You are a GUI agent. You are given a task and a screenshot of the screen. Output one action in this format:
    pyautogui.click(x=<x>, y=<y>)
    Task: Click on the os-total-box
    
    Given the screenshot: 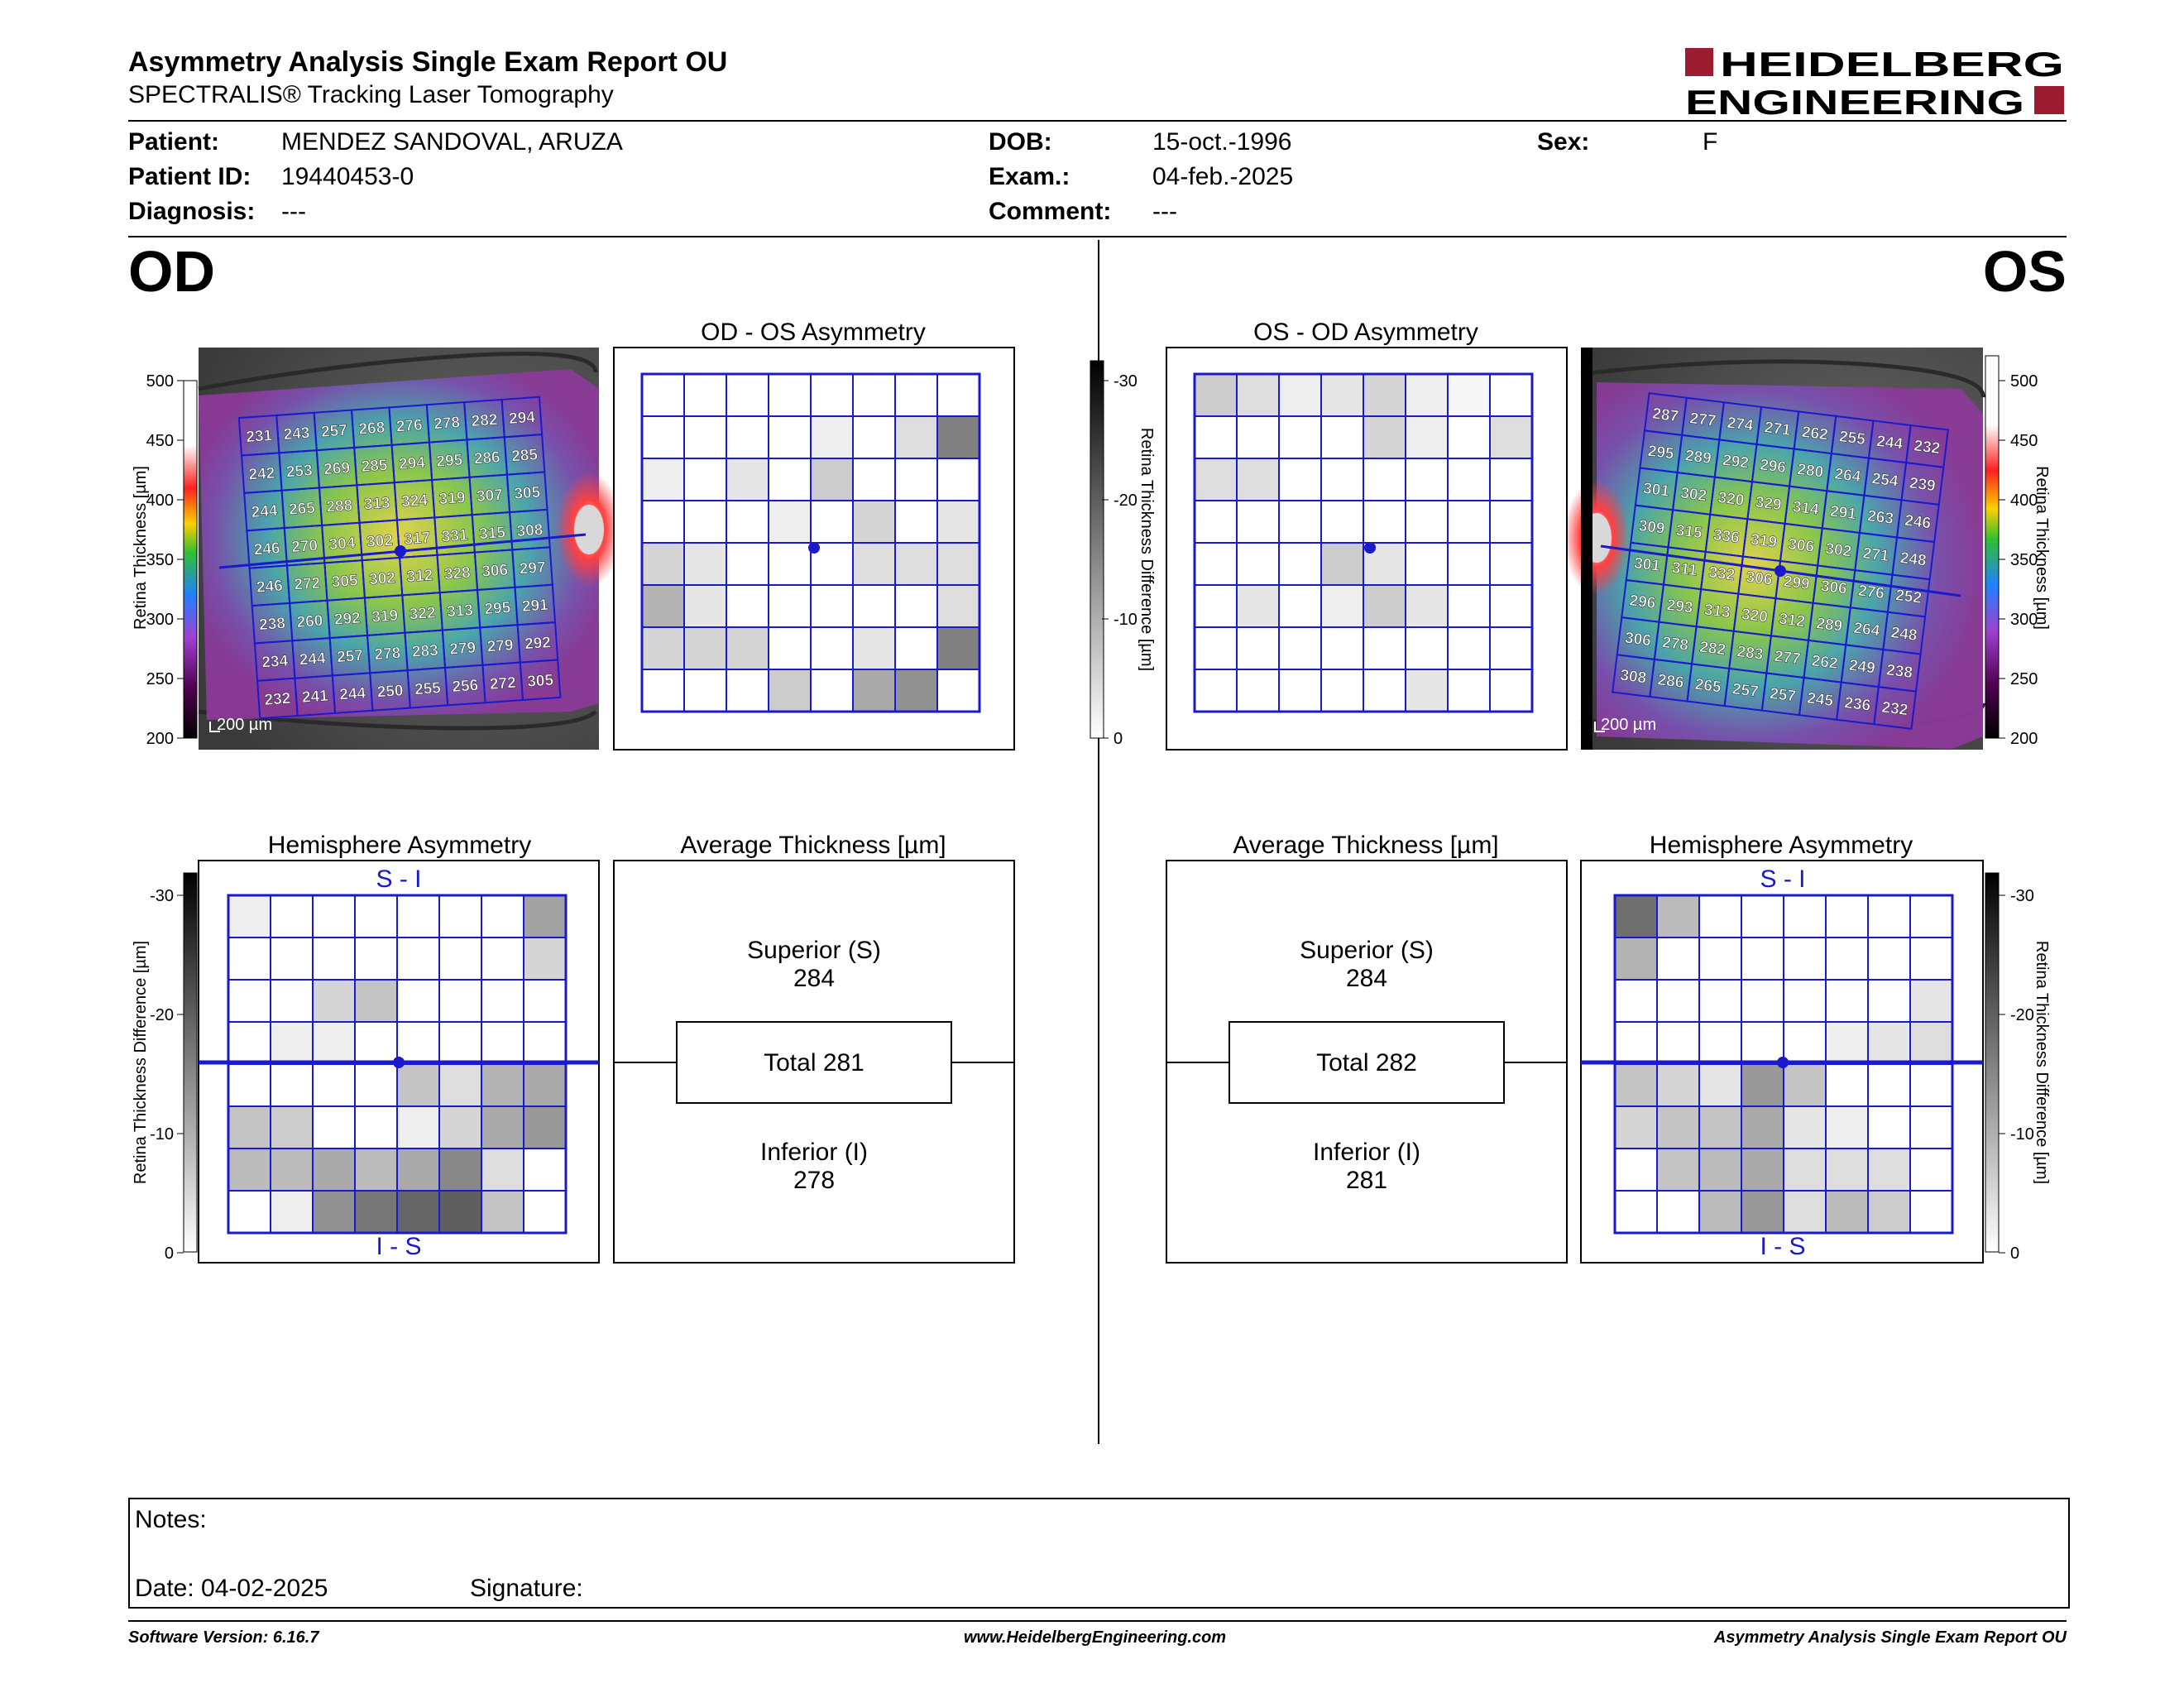 What is the action you would take?
    pyautogui.click(x=1366, y=1062)
    